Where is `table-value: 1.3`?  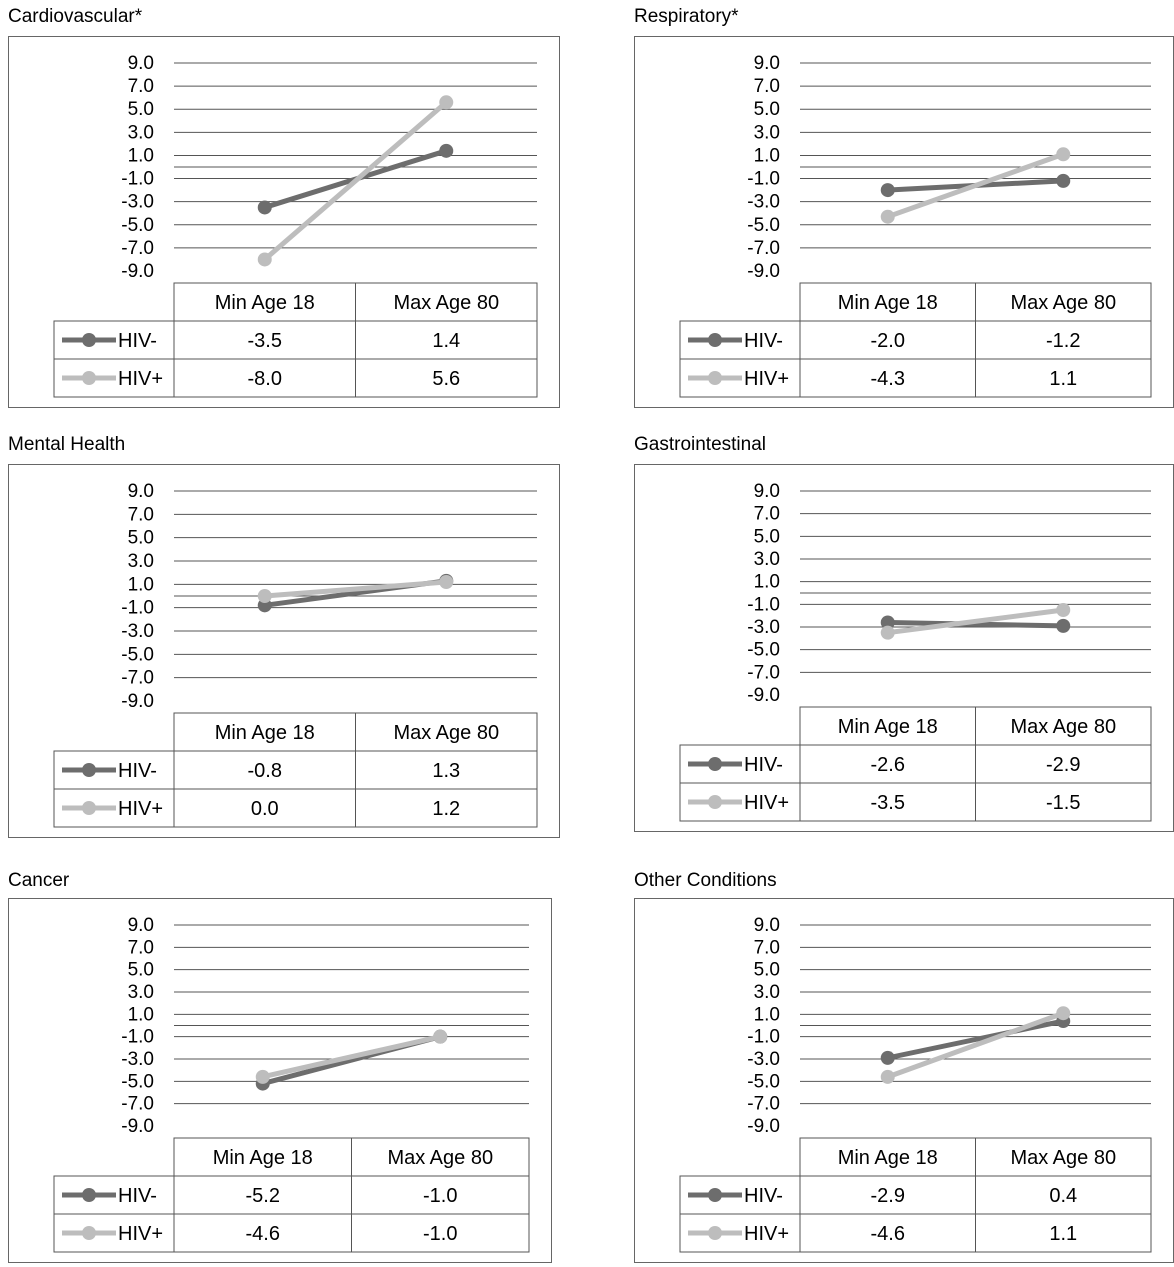
table-value: 1.3 is located at coordinates (446, 771).